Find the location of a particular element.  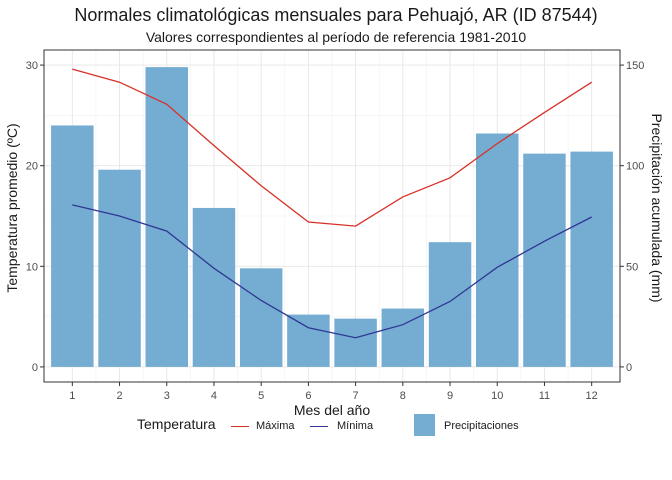

x-tick-label: 11 is located at coordinates (544, 396).